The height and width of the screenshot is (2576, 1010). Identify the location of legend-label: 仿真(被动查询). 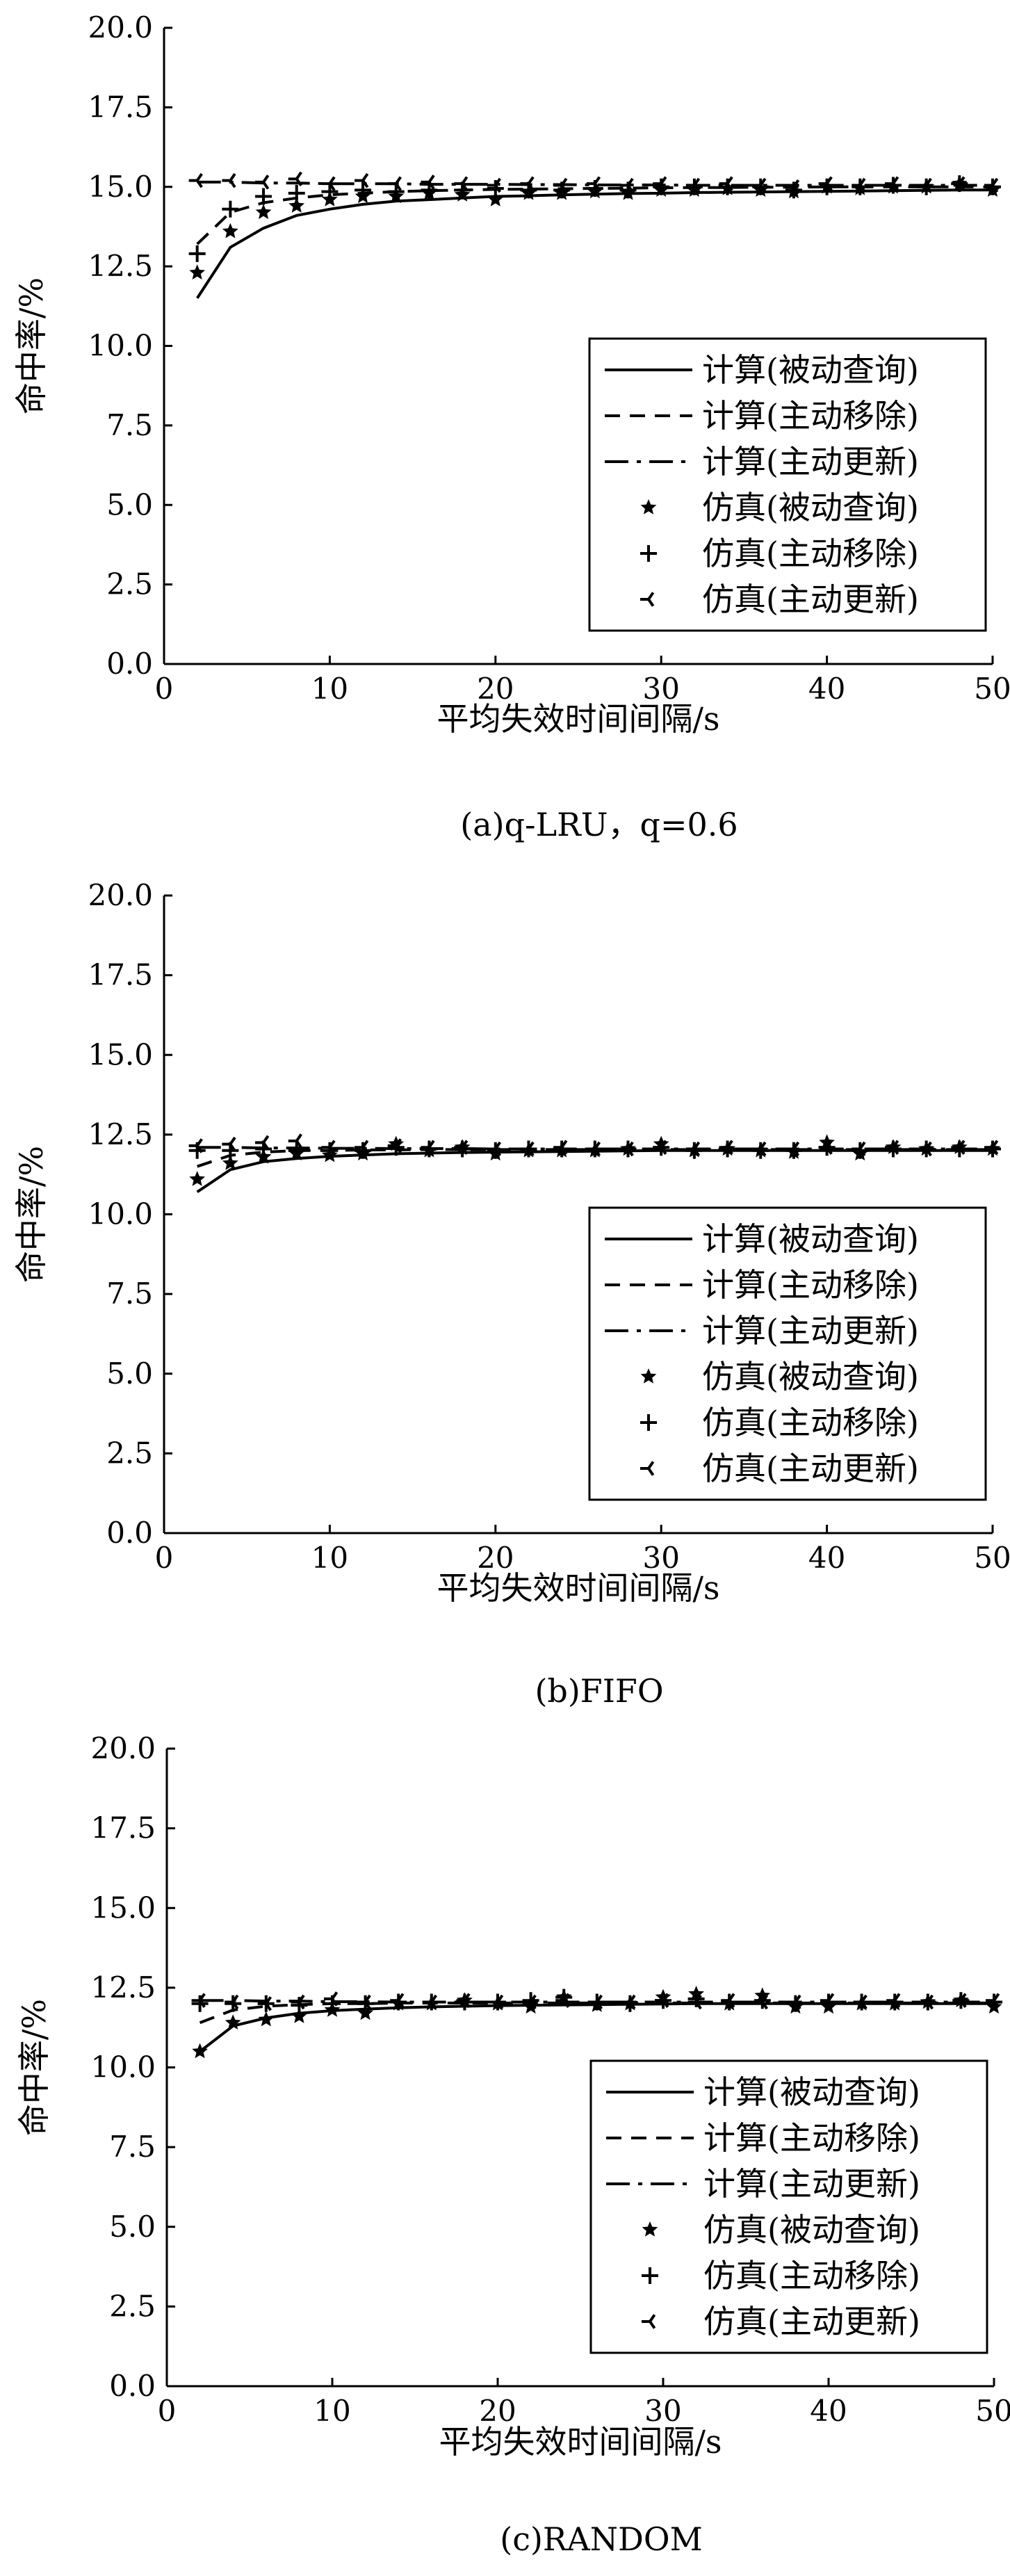
(810, 1376).